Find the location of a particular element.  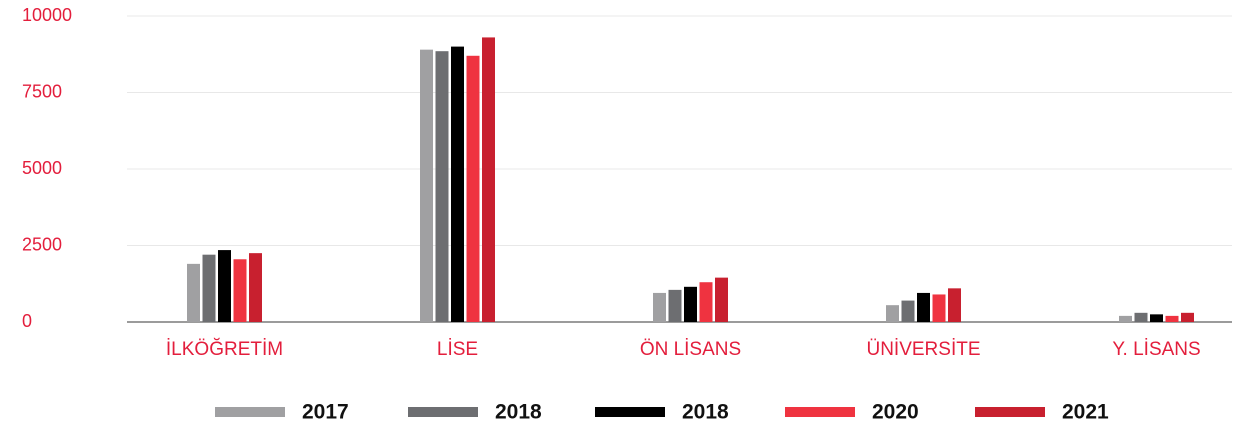

y-tick-label: 0 is located at coordinates (27, 321).